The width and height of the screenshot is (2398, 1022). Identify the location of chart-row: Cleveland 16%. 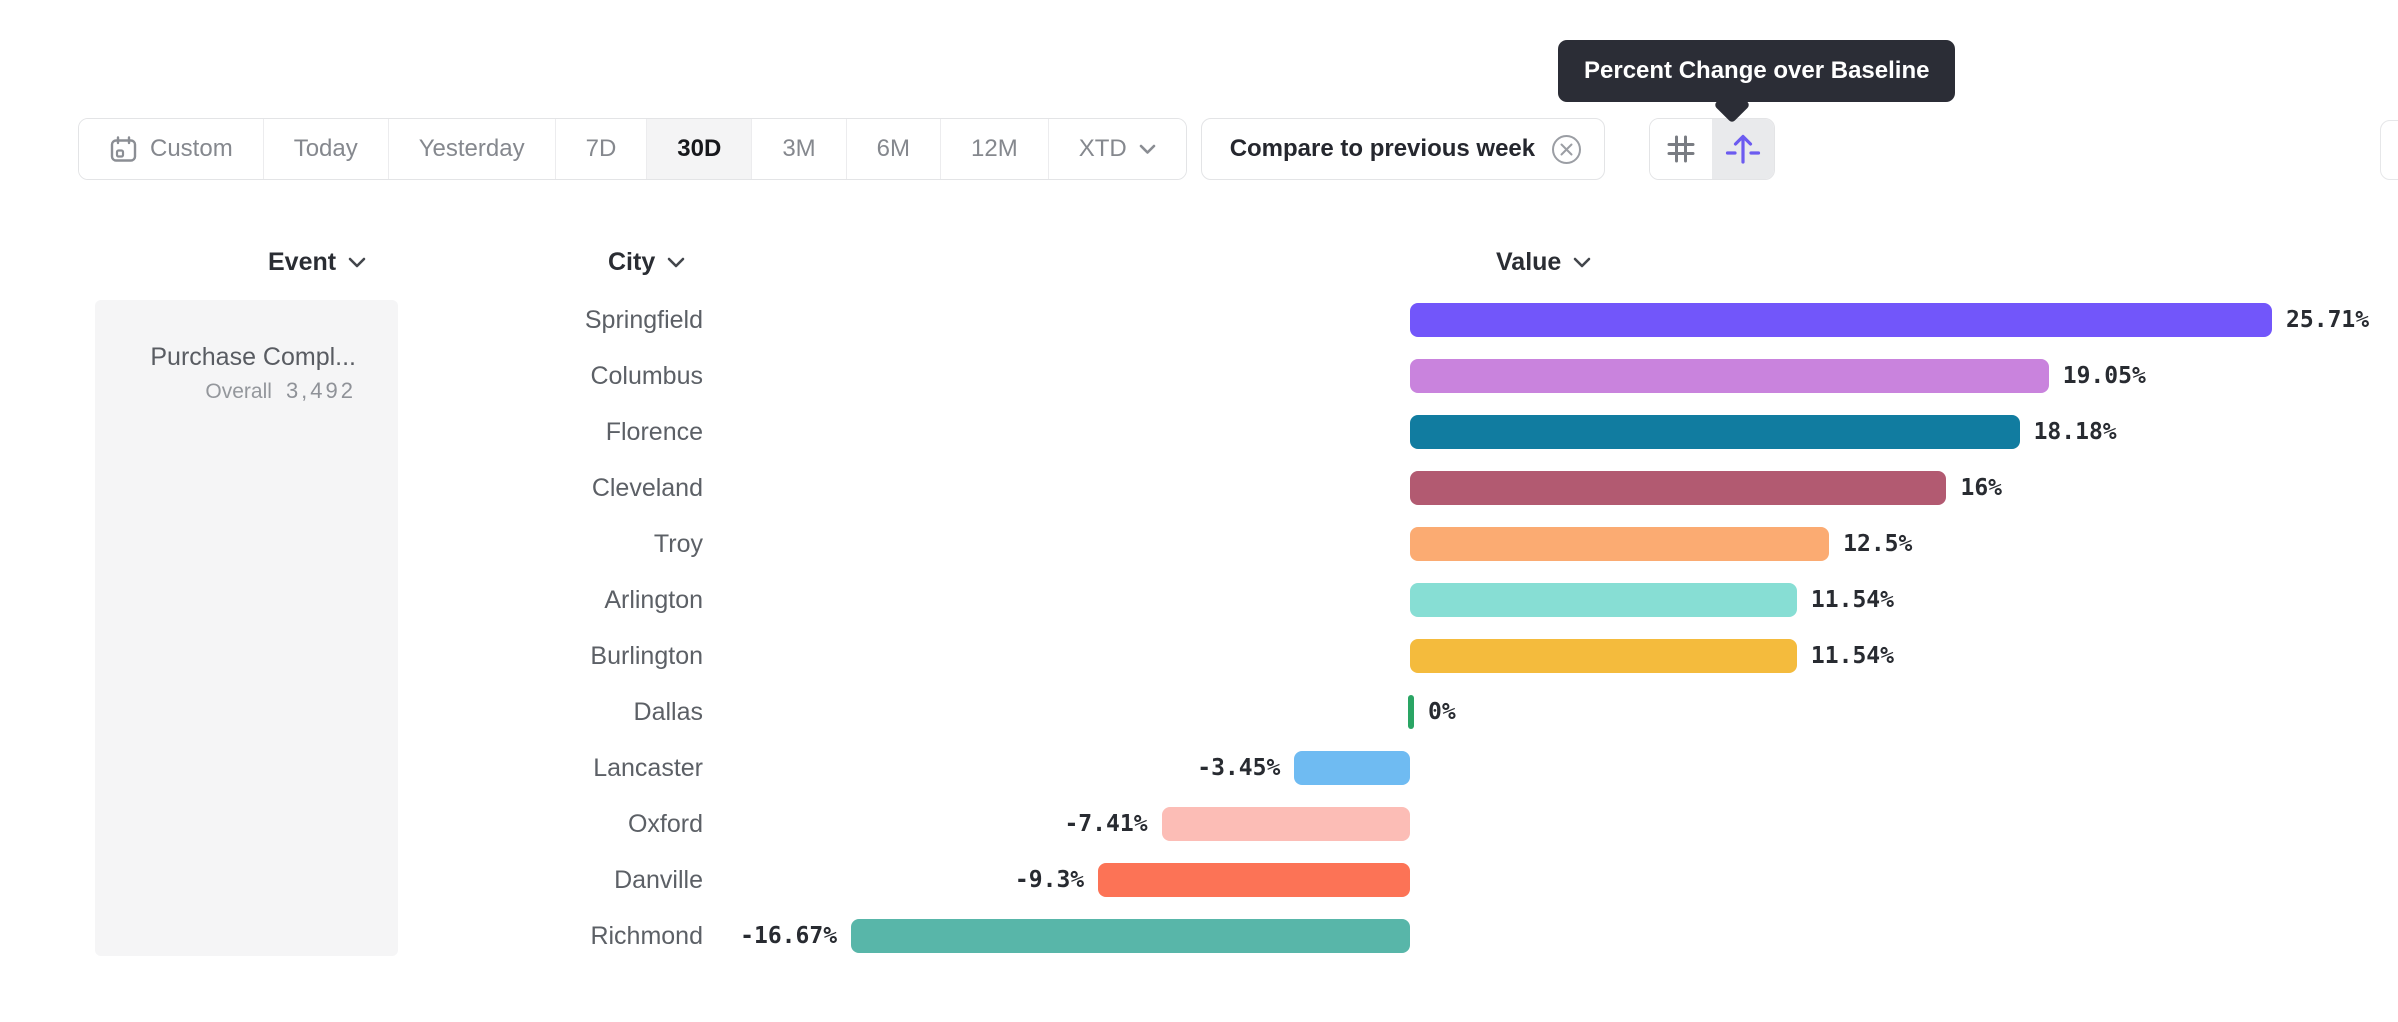
(1199, 488).